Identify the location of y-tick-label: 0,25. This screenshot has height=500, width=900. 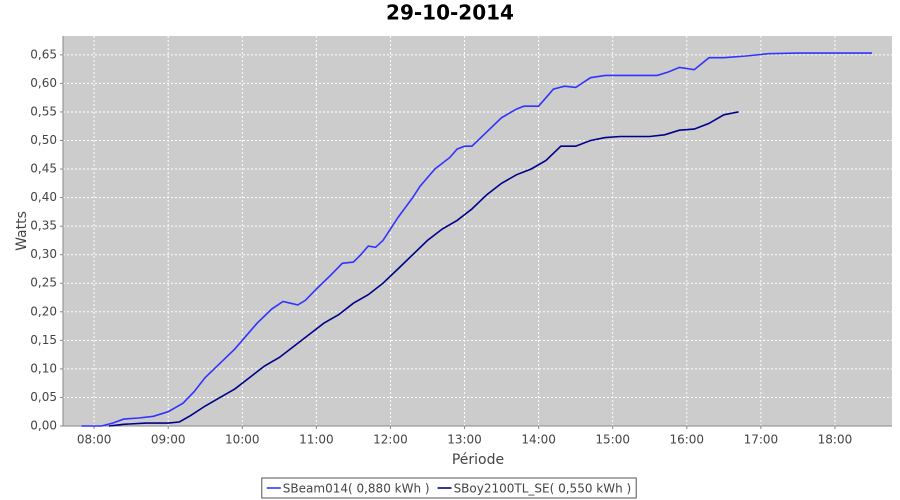
(43, 283).